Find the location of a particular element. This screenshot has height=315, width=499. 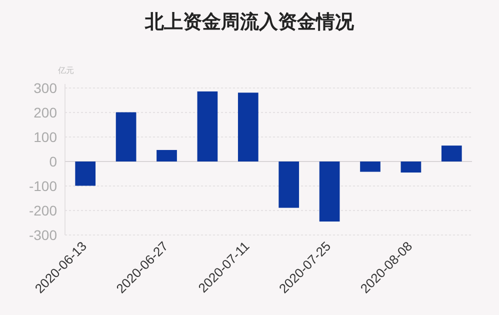

ylabel: 亿元 is located at coordinates (66, 70).